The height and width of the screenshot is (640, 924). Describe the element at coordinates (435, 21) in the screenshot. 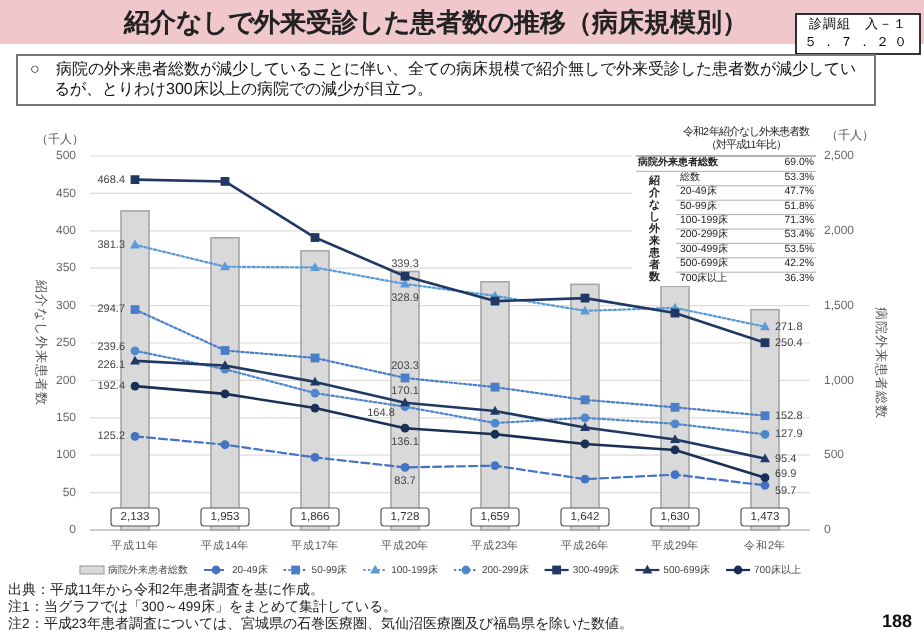

I see `chart-title: 紹介なしで外来受診した患者数の推移（病床規模別）` at that location.